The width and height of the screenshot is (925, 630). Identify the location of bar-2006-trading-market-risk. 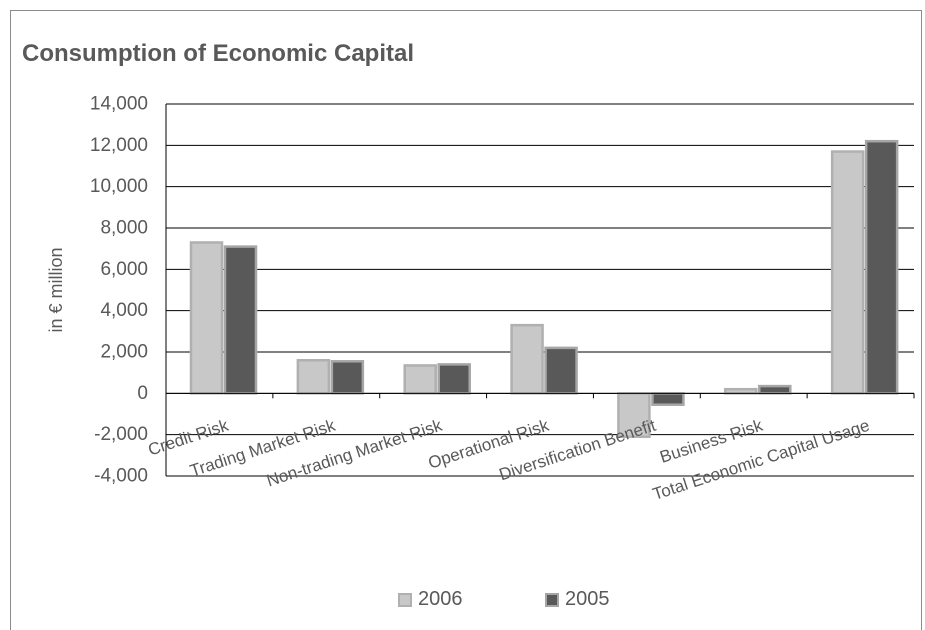
(313, 377).